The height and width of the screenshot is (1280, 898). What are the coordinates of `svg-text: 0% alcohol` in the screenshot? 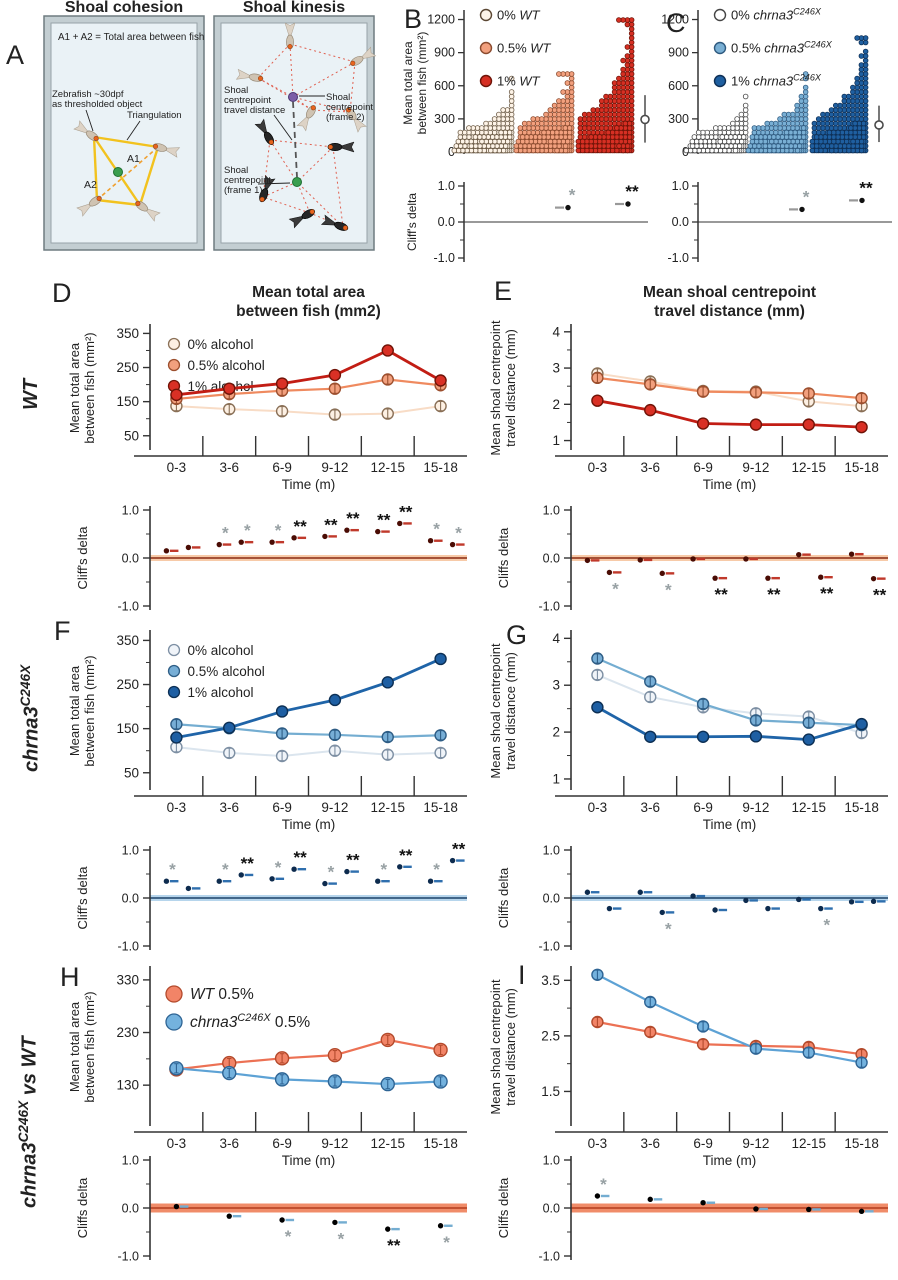 It's located at (221, 650).